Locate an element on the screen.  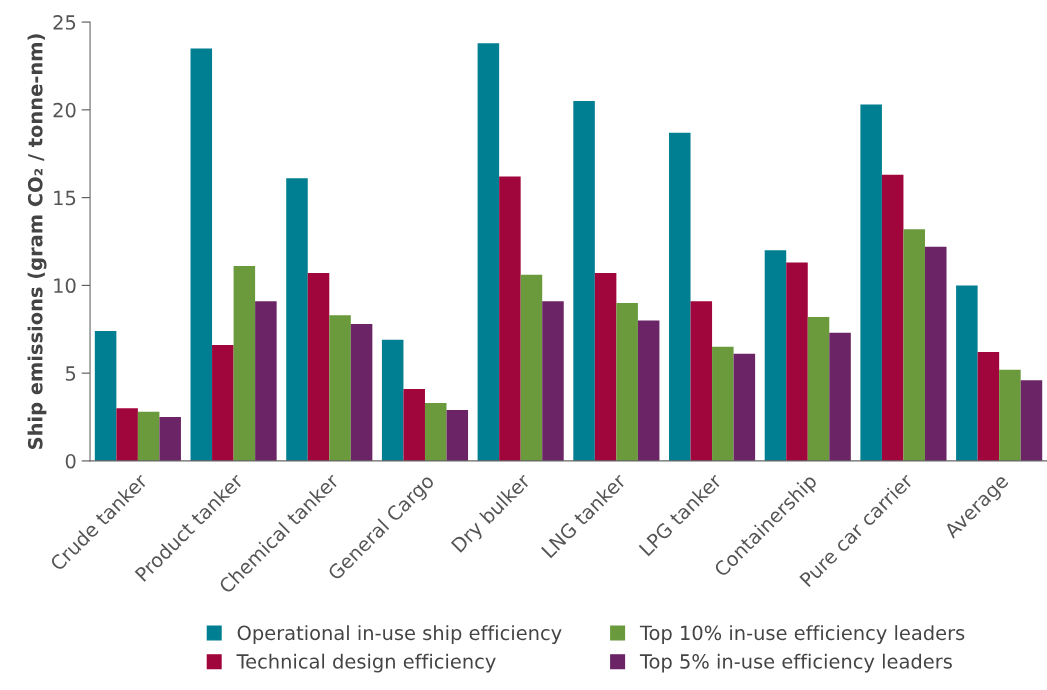
legend-label: Operational in-use ship efficiency is located at coordinates (399, 634).